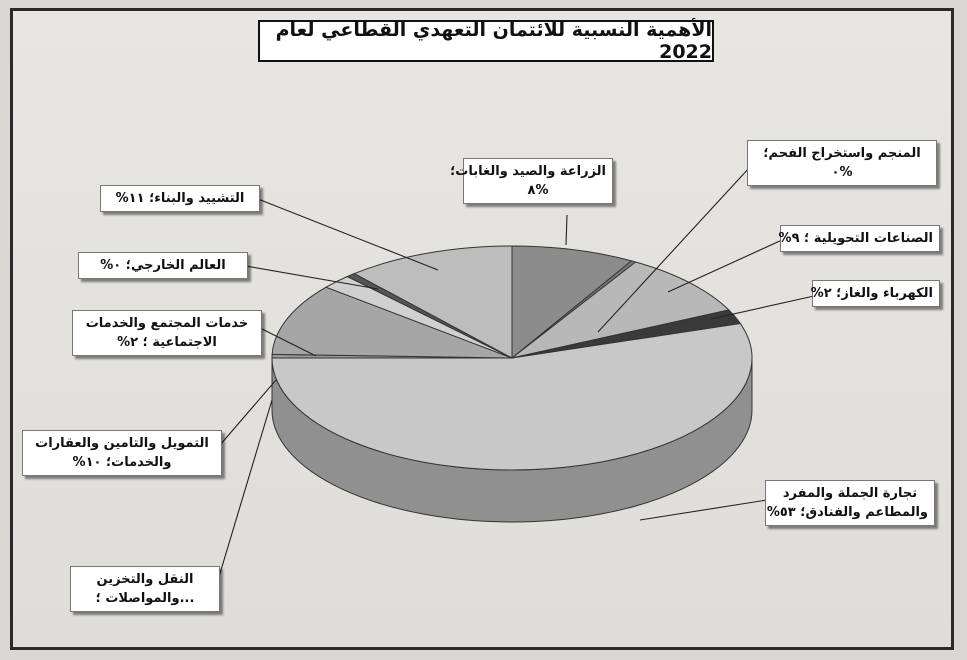 Image resolution: width=967 pixels, height=660 pixels. What do you see at coordinates (145, 579) in the screenshot?
I see `slice-label-line: النقل والتخزين` at bounding box center [145, 579].